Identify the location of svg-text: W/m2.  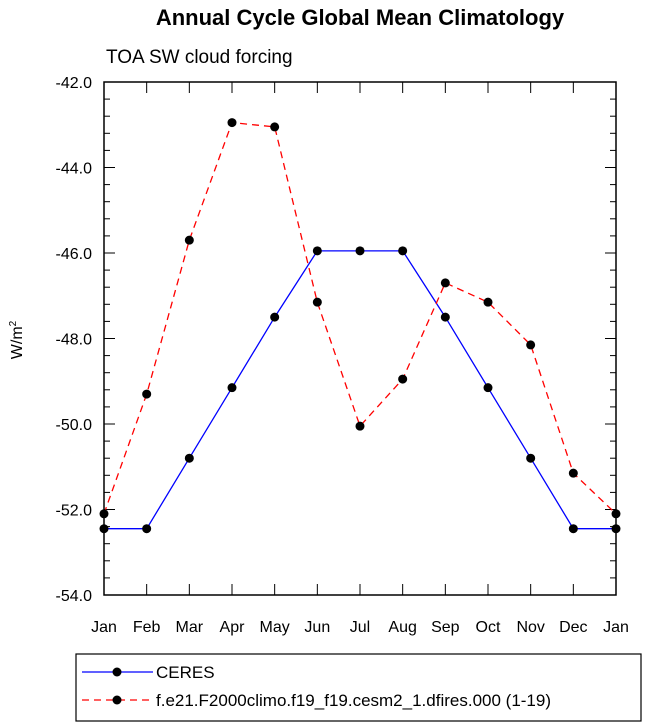
(17, 339).